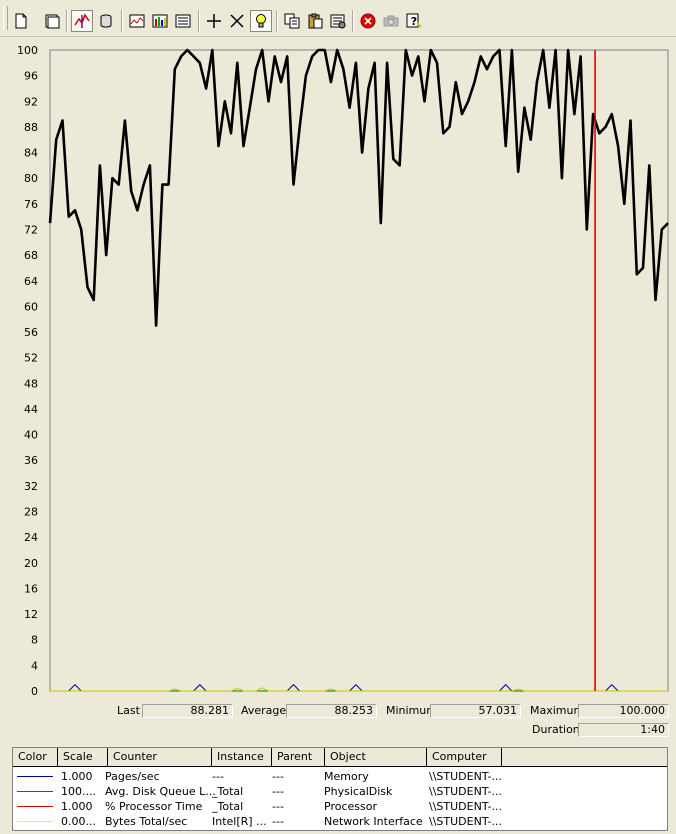 The width and height of the screenshot is (676, 834). I want to click on view-log-data-icon, so click(106, 21).